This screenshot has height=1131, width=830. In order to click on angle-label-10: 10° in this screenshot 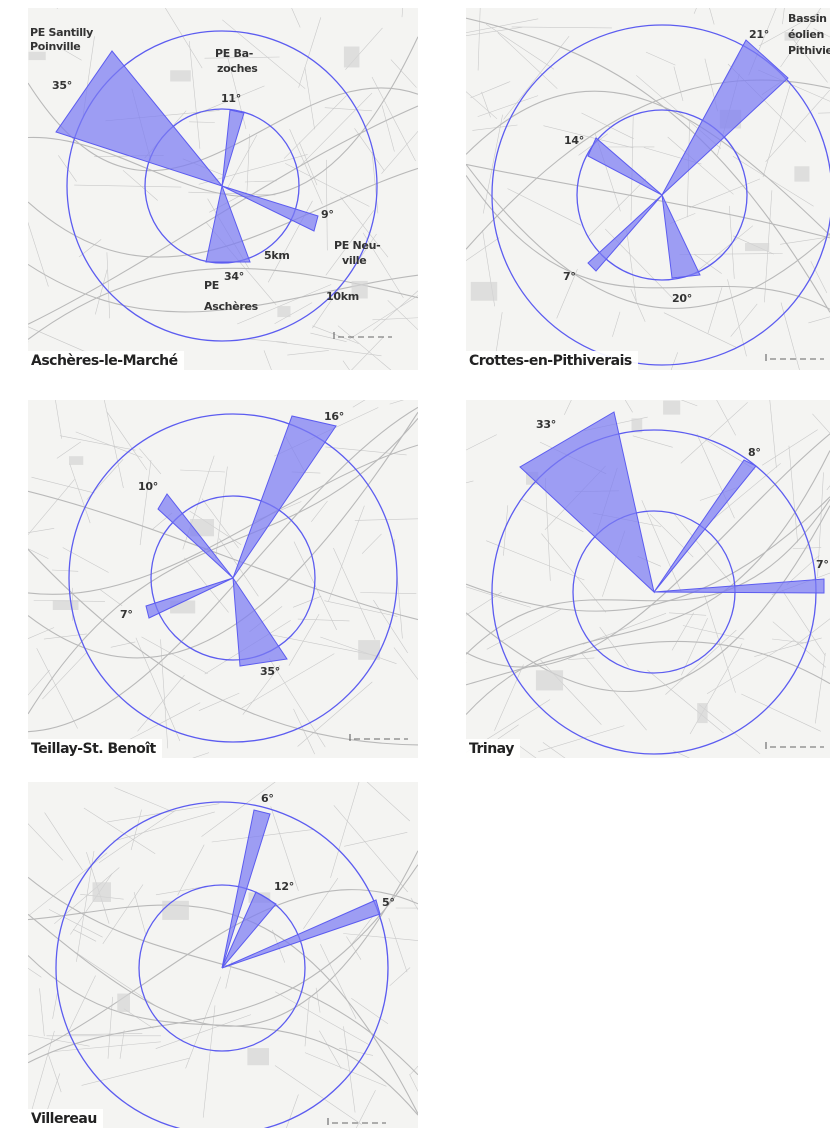, I will do `click(148, 486)`.